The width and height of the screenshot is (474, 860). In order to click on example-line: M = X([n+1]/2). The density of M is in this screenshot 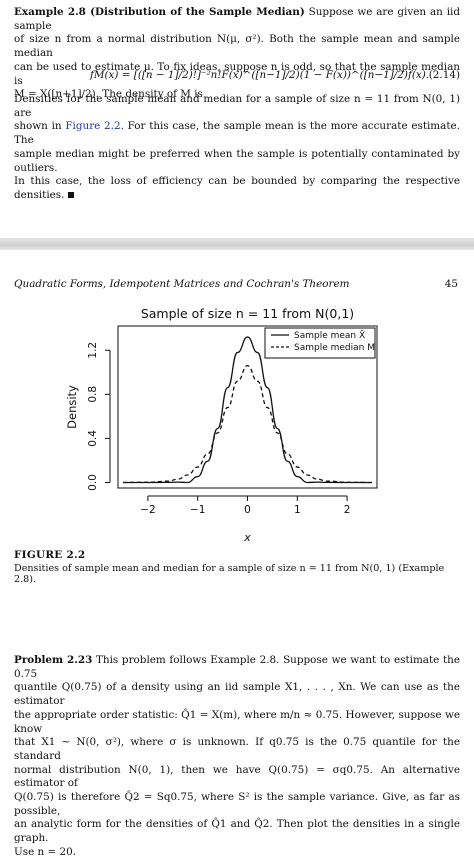, I will do `click(108, 94)`.